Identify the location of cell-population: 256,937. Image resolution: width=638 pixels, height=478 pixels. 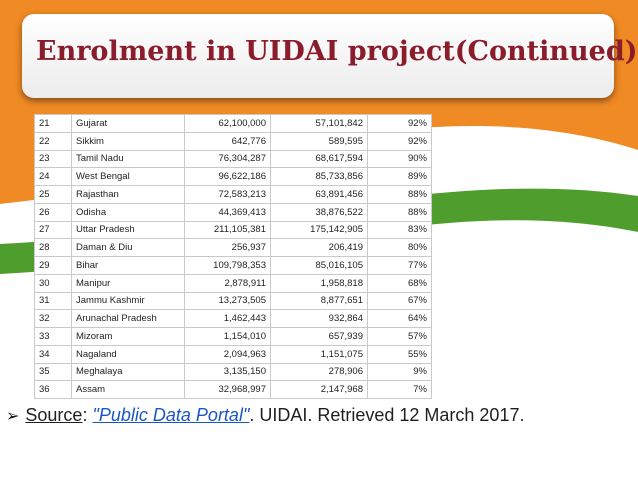
(227, 247).